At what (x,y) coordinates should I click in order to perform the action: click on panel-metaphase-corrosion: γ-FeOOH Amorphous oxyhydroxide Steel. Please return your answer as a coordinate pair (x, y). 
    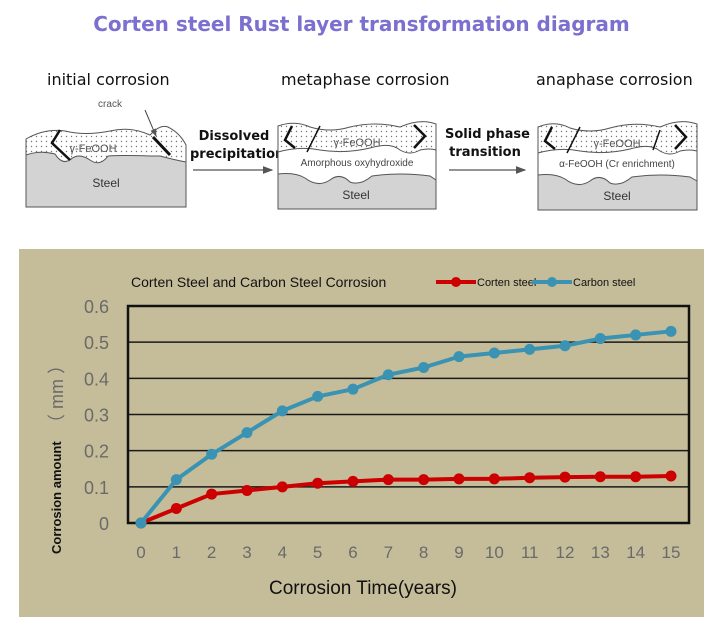
    Looking at the image, I should click on (357, 165).